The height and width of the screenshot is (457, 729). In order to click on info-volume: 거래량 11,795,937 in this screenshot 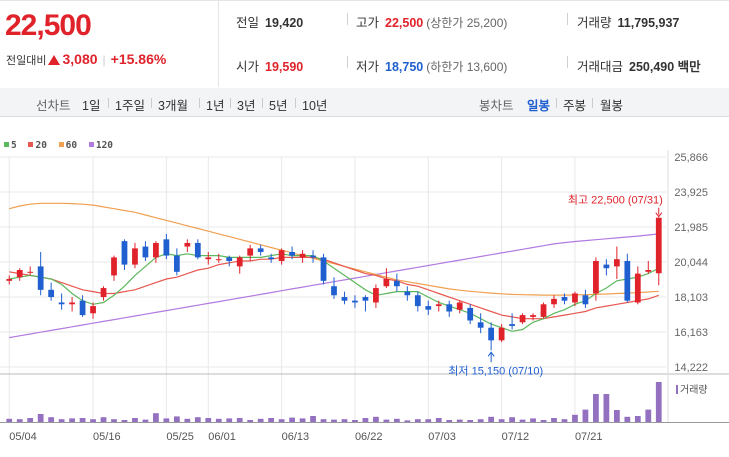, I will do `click(628, 21)`.